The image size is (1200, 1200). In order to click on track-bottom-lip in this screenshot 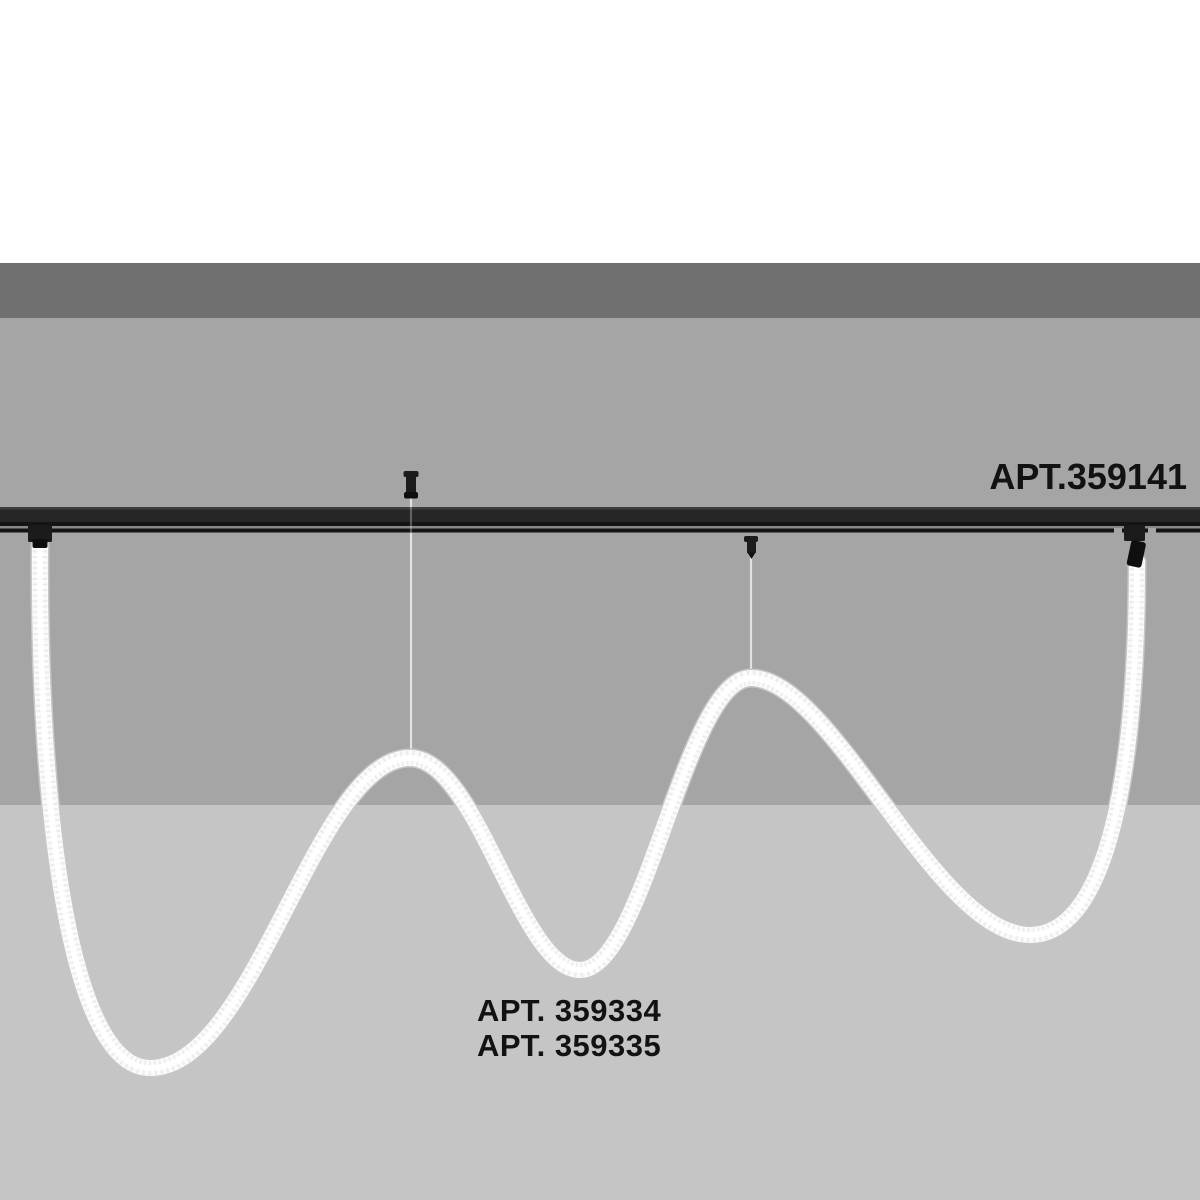, I will do `click(600, 530)`.